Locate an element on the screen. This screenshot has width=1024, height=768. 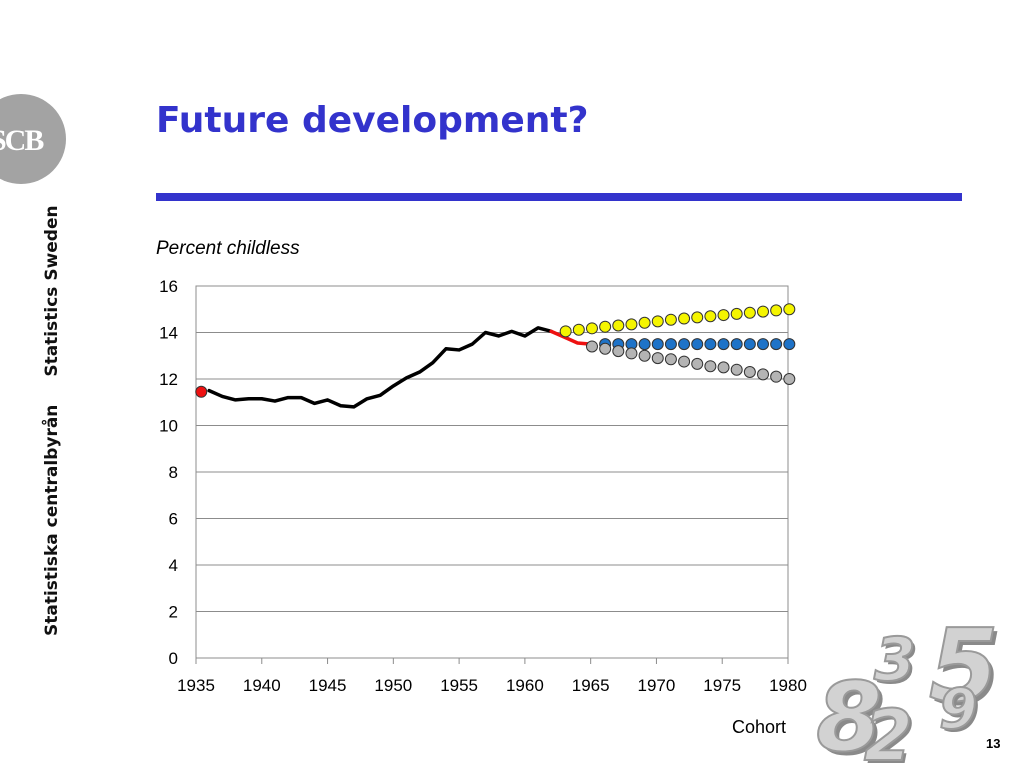
y-tick-label: 6 is located at coordinates (173, 519).